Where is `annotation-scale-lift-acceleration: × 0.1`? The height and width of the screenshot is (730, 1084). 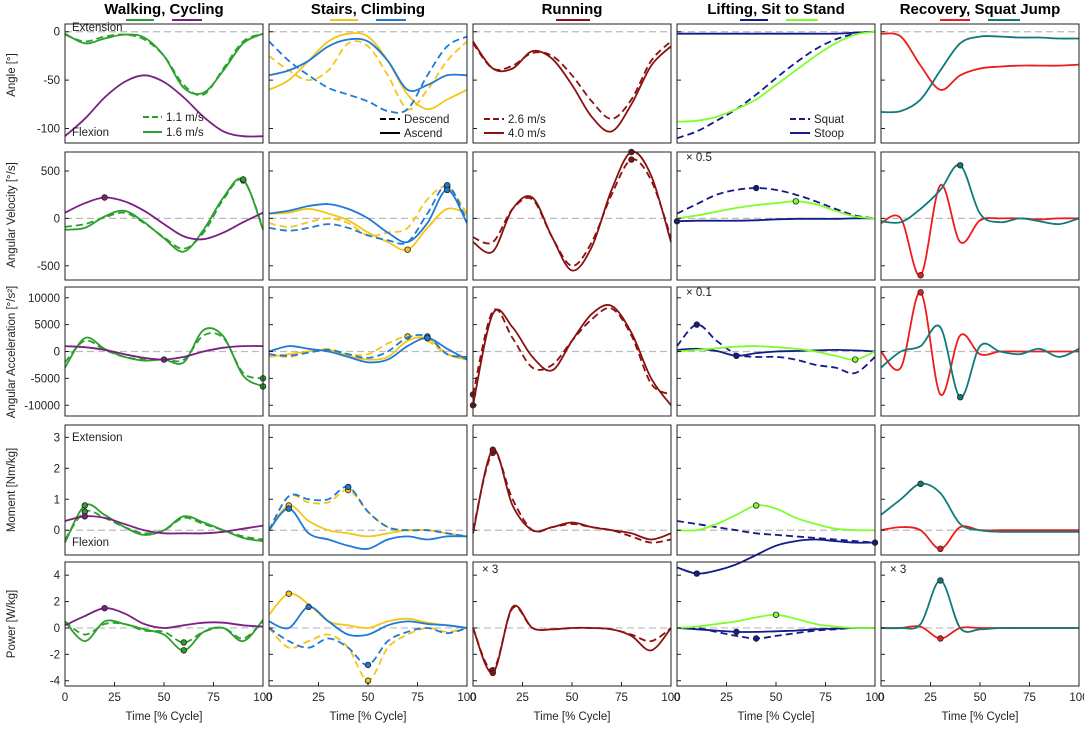 annotation-scale-lift-acceleration: × 0.1 is located at coordinates (699, 293).